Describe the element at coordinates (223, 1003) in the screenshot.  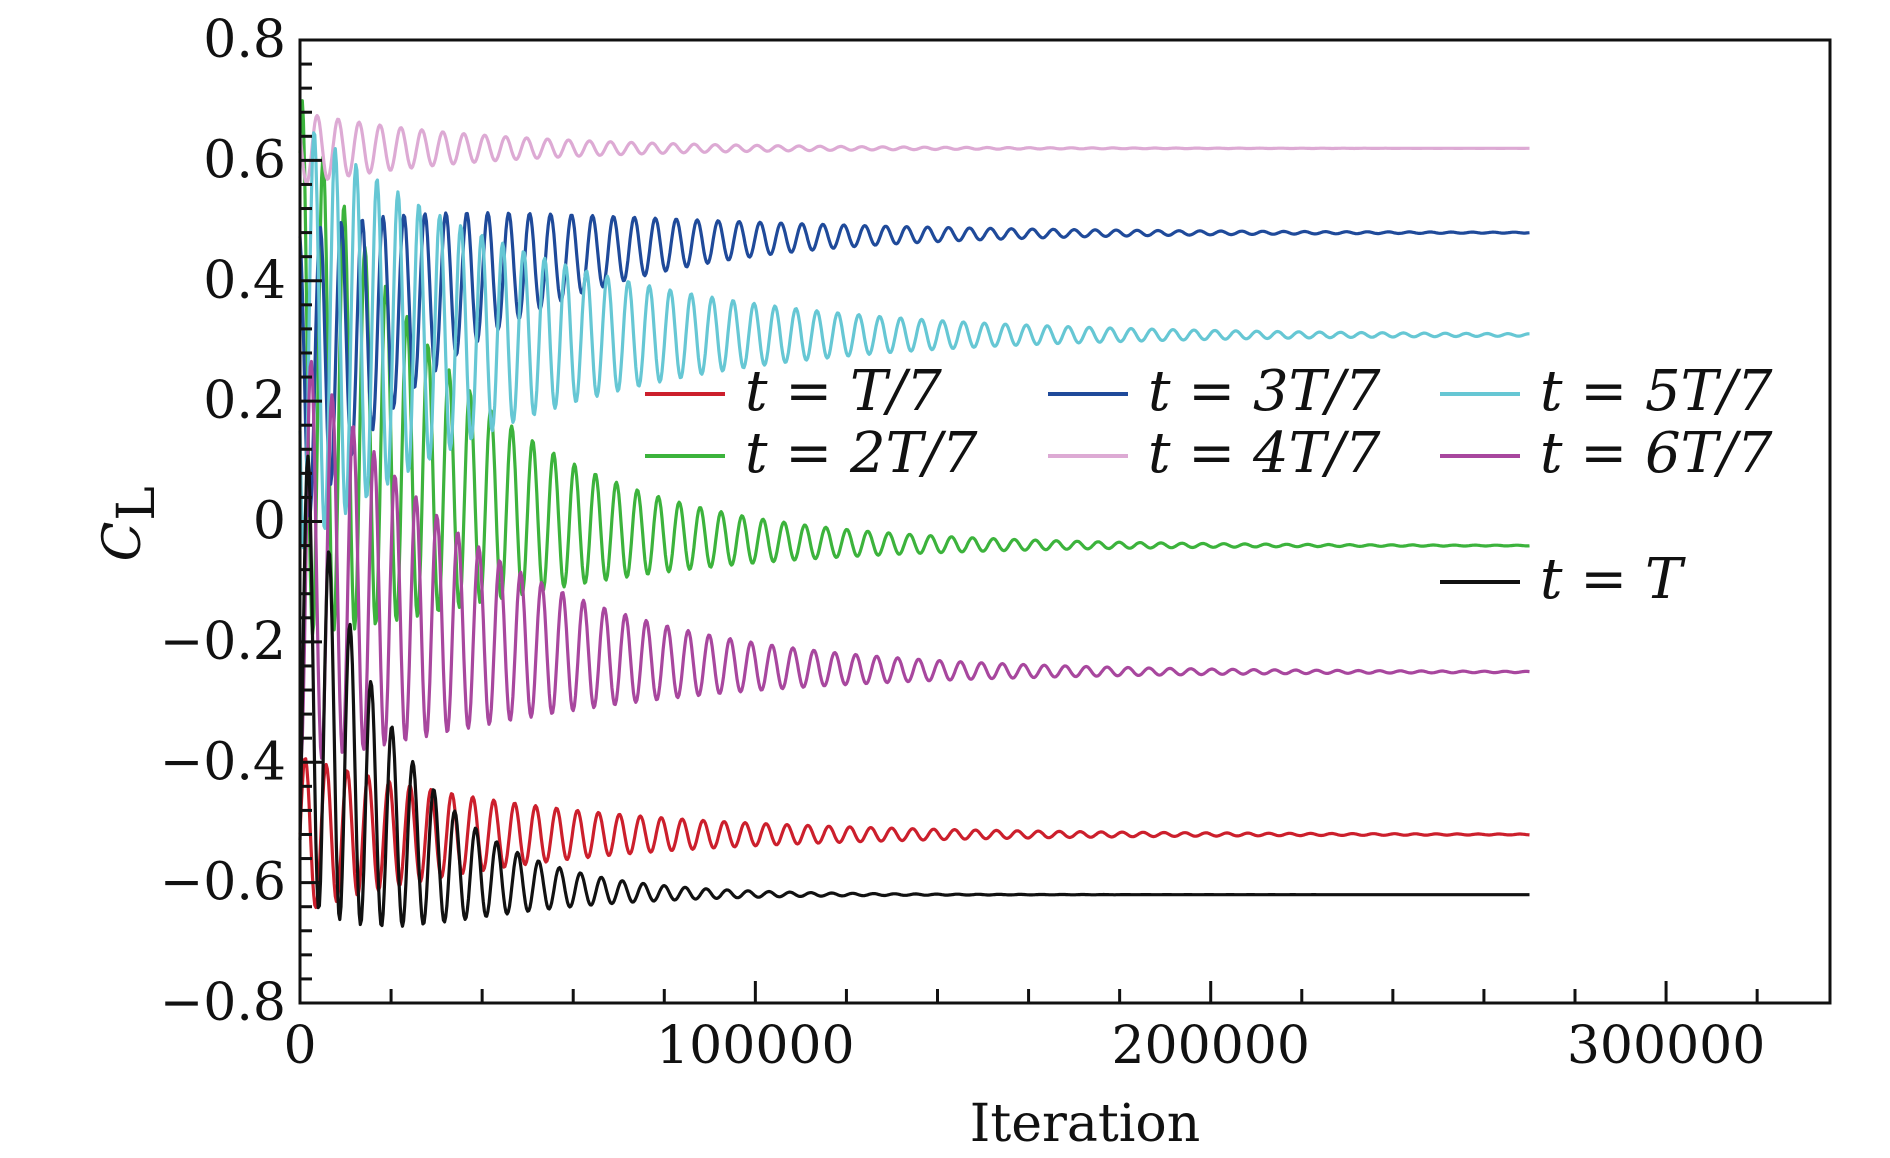
I see `y-tick-label: −0.8` at that location.